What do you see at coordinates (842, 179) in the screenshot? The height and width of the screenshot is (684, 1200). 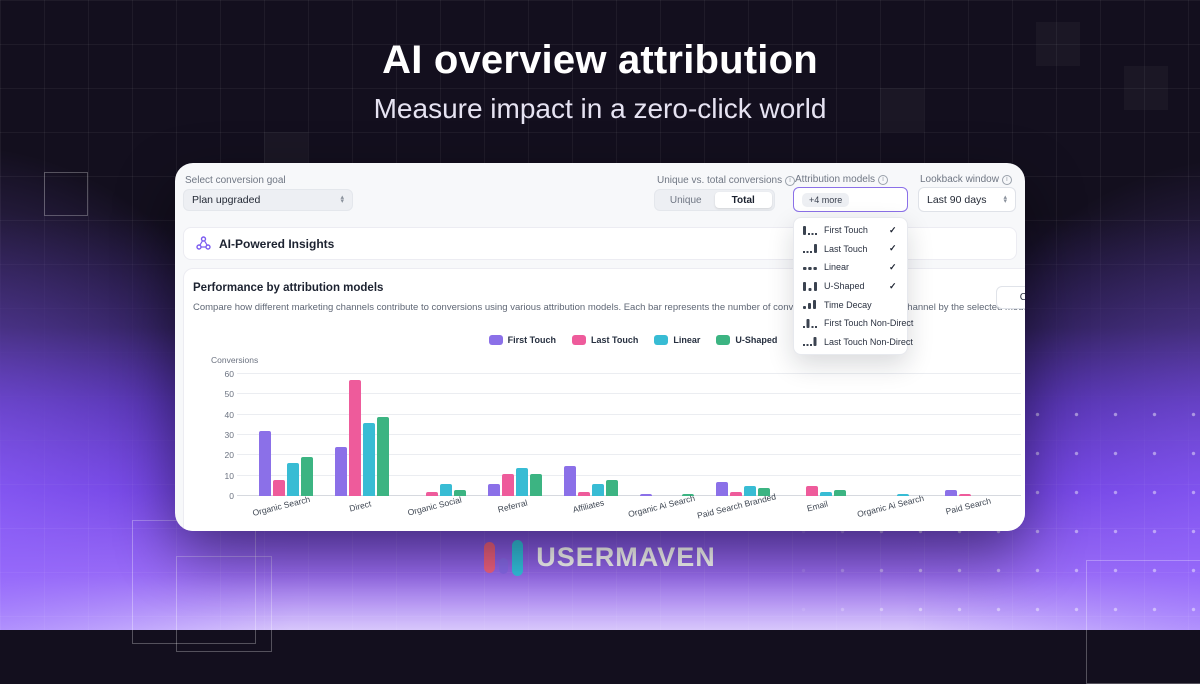 I see `attribution-models-label: Attribution models i` at bounding box center [842, 179].